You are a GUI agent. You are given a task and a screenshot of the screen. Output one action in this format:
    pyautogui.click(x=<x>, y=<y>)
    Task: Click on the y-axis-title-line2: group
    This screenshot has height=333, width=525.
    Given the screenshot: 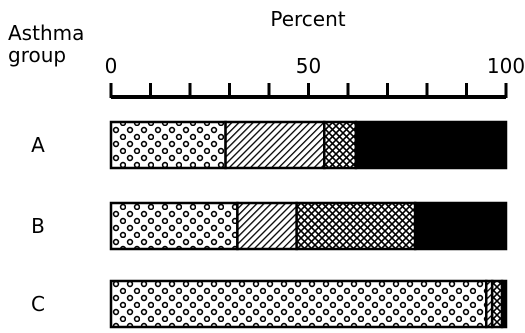 What is the action you would take?
    pyautogui.click(x=37, y=55)
    